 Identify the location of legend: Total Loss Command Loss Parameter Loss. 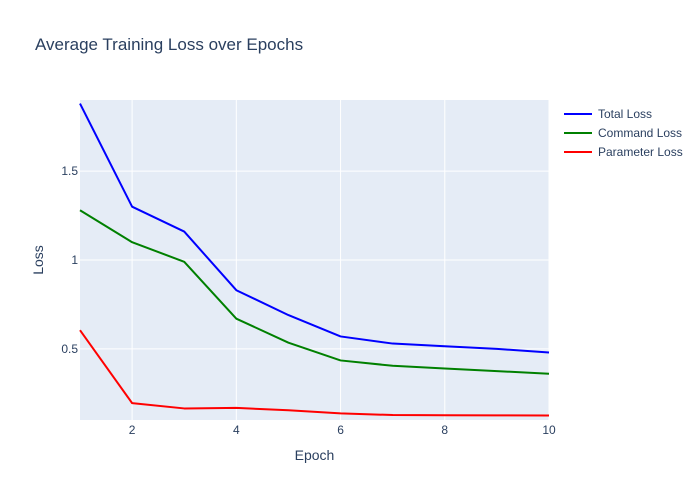
(623, 133).